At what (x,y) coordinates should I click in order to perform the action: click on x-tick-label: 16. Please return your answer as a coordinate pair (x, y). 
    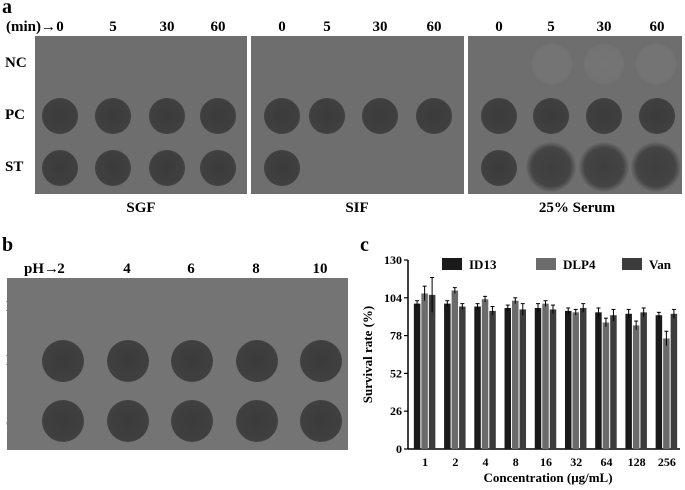
    Looking at the image, I should click on (546, 462).